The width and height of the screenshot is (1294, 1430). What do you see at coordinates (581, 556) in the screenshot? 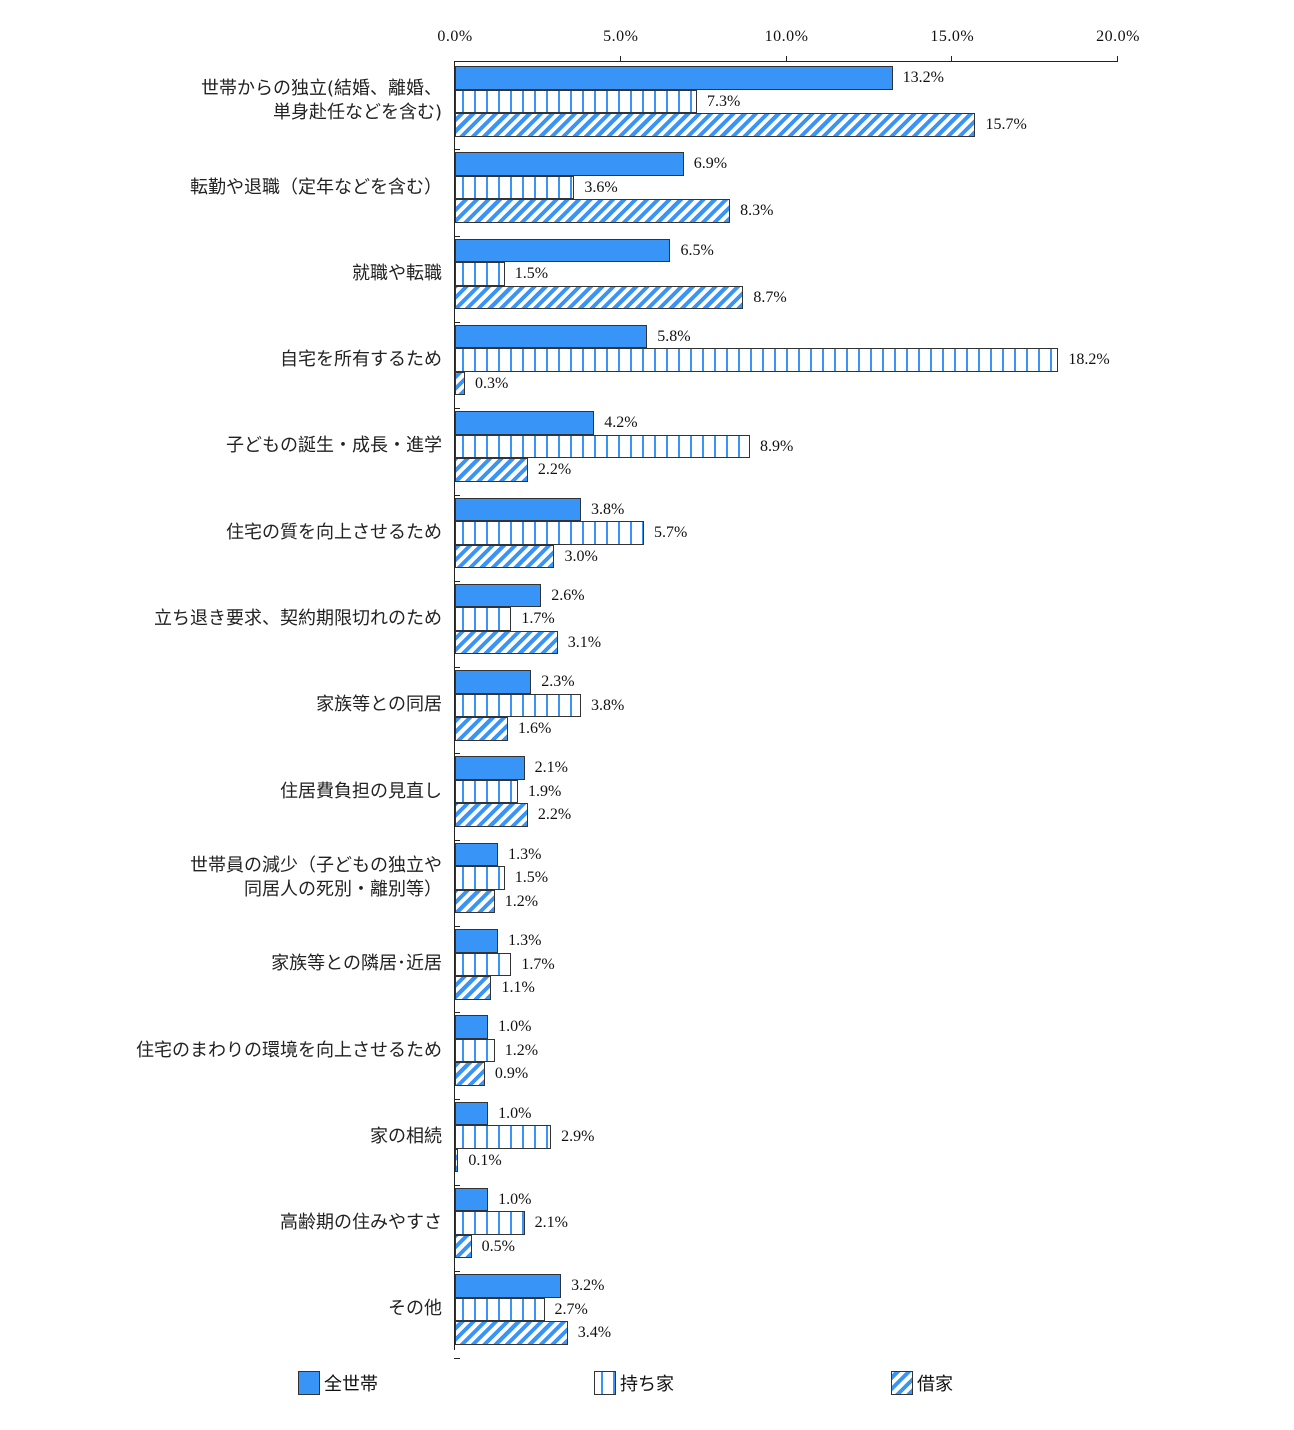
I see `value-label: 3.0%` at bounding box center [581, 556].